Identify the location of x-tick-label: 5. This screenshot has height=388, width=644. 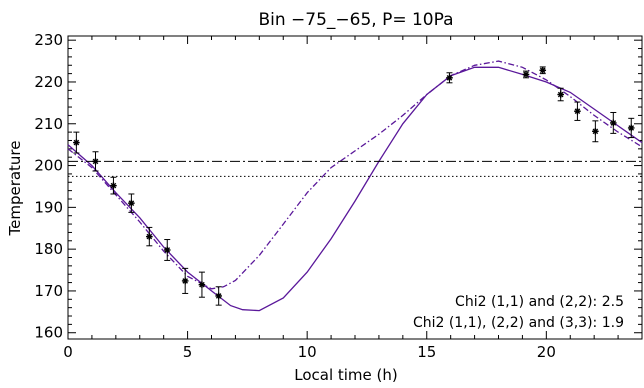
(188, 352).